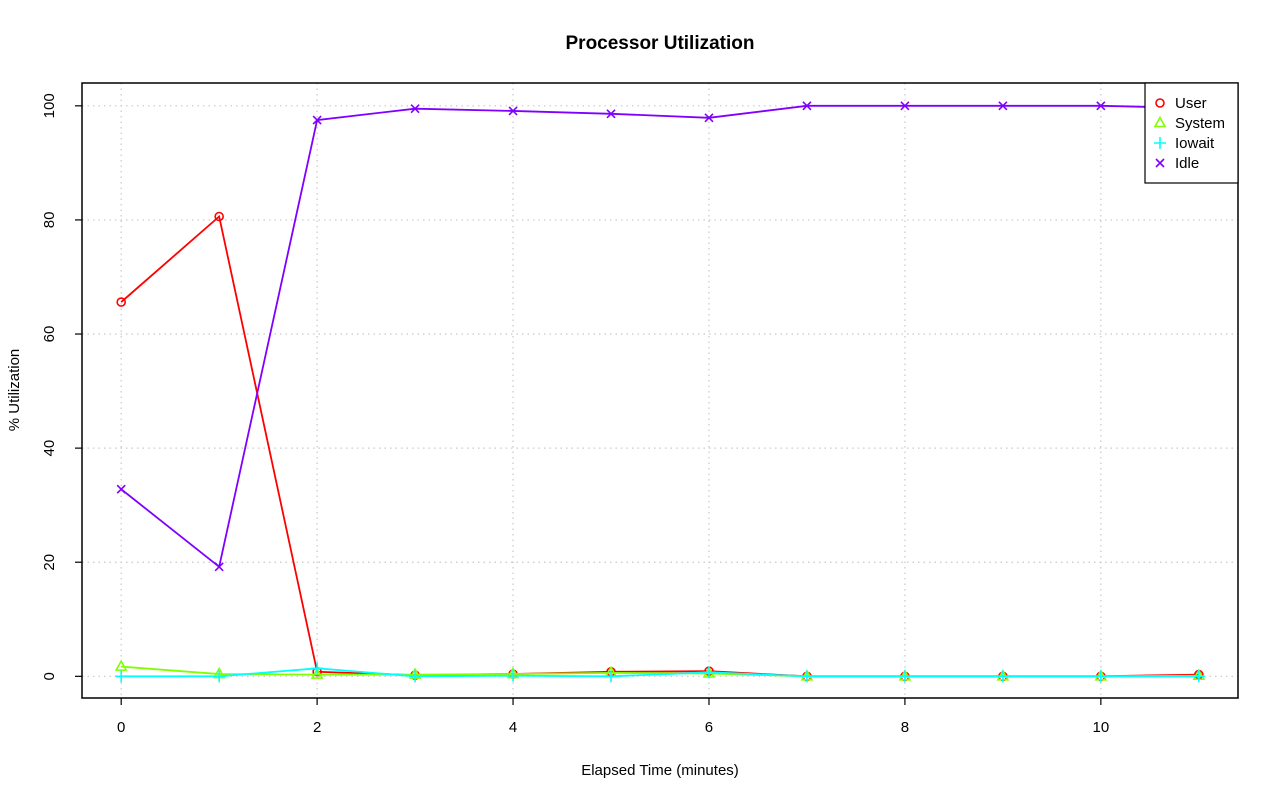 Image resolution: width=1280 pixels, height=801 pixels. Describe the element at coordinates (1160, 143) in the screenshot. I see `legend-marker-iowait` at that location.